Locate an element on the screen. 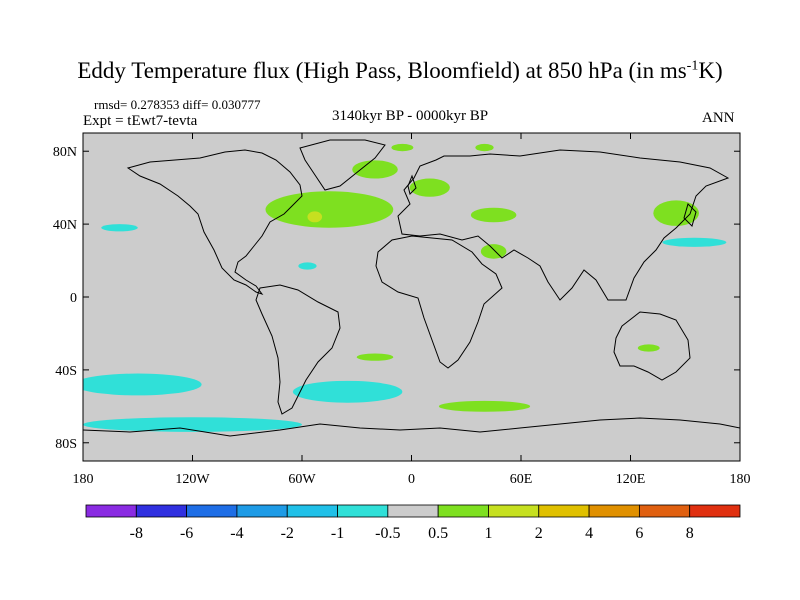 This screenshot has width=800, height=600. colorbar-label: 4 is located at coordinates (589, 533).